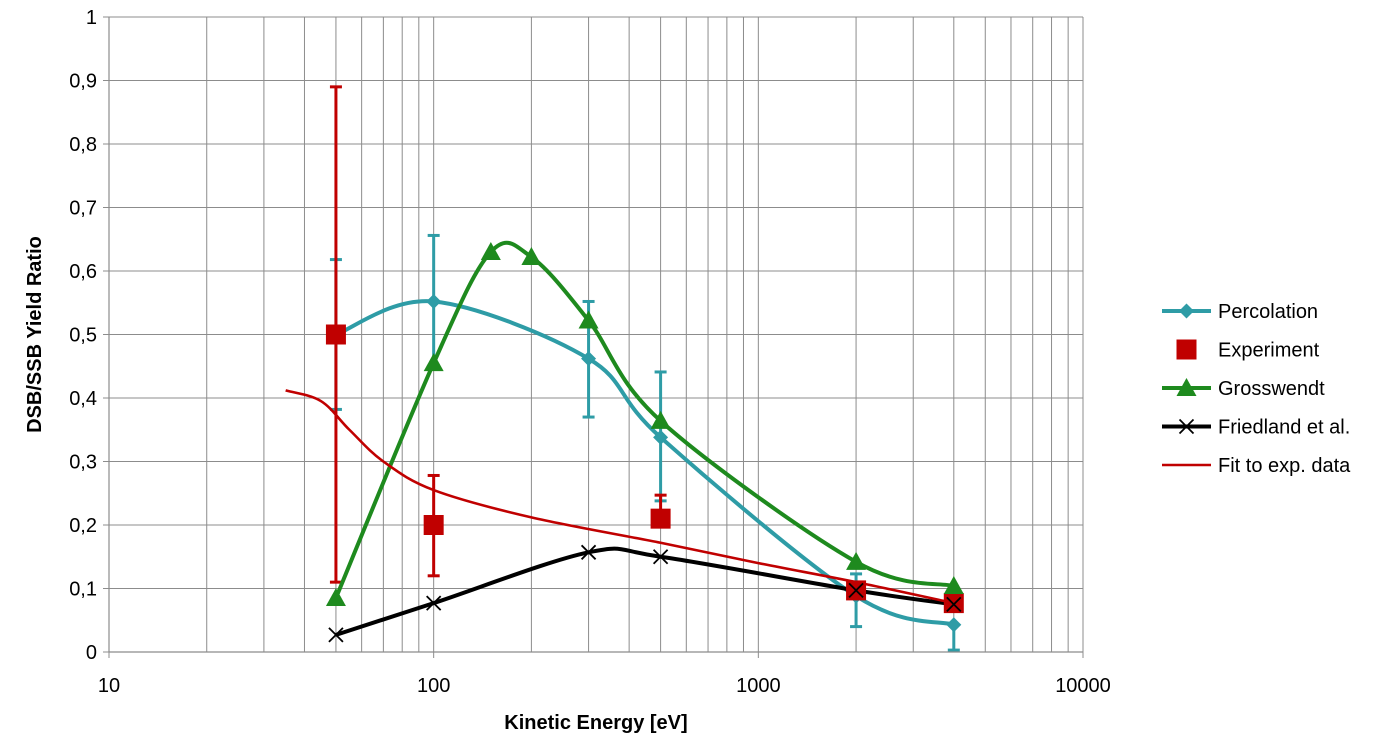 This screenshot has width=1397, height=742. I want to click on y-tick-label: 0,8, so click(83, 145).